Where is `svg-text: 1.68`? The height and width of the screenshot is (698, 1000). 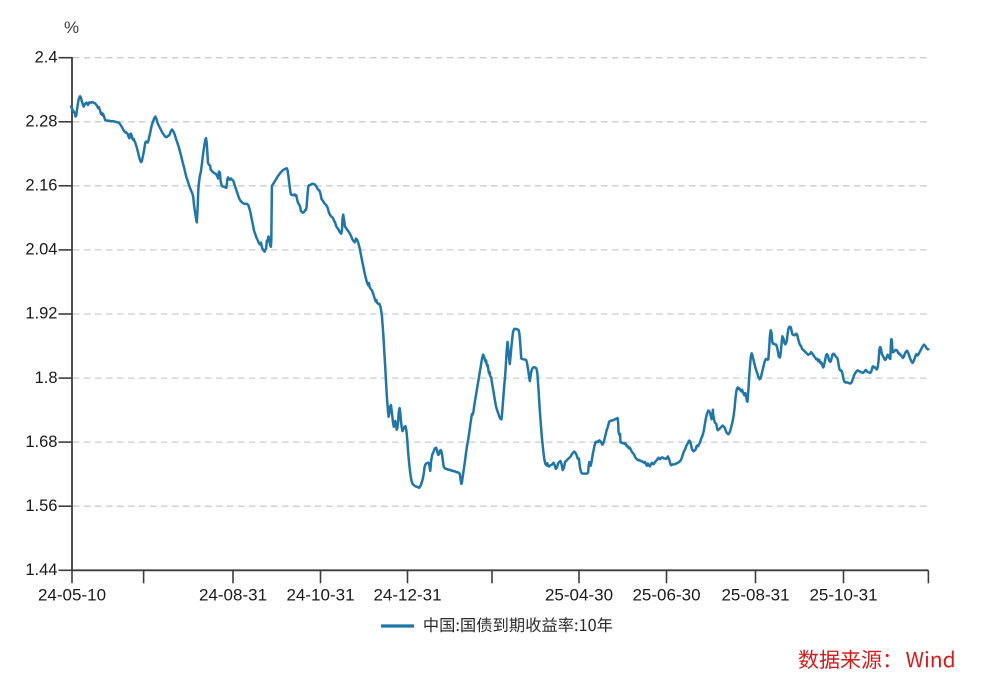 svg-text: 1.68 is located at coordinates (41, 442).